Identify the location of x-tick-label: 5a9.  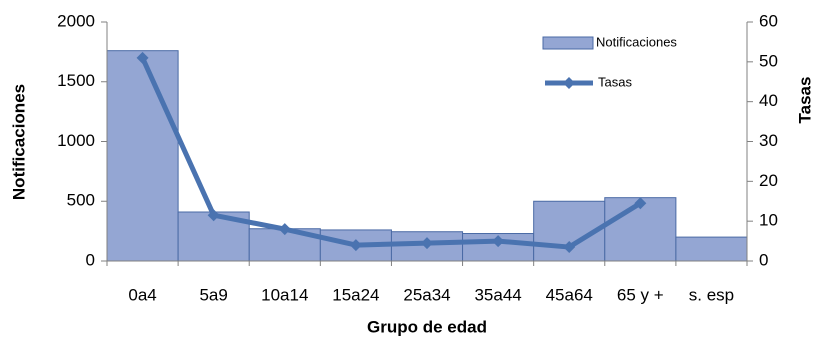
(213, 294).